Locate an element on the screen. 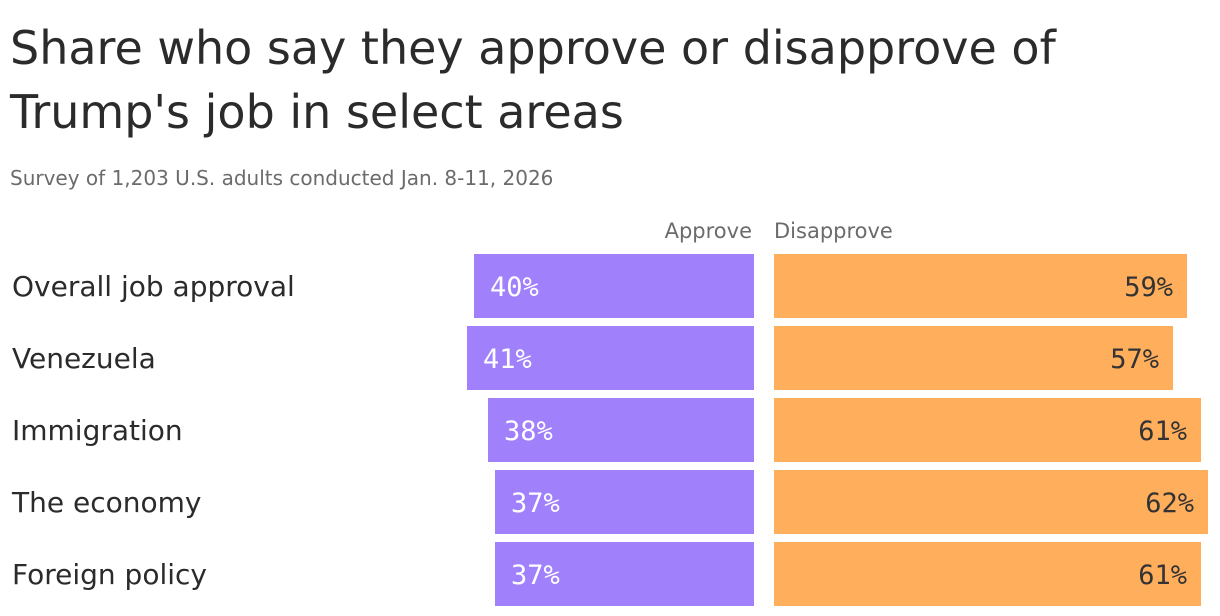 The image size is (1220, 616). category-label: The economy is located at coordinates (106, 502).